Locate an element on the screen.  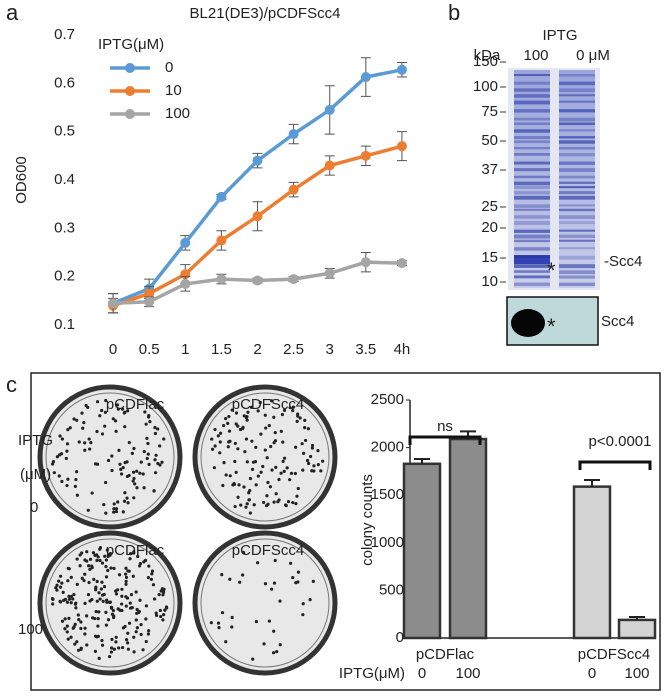
y-tick-label: 0.2 is located at coordinates (64, 276).